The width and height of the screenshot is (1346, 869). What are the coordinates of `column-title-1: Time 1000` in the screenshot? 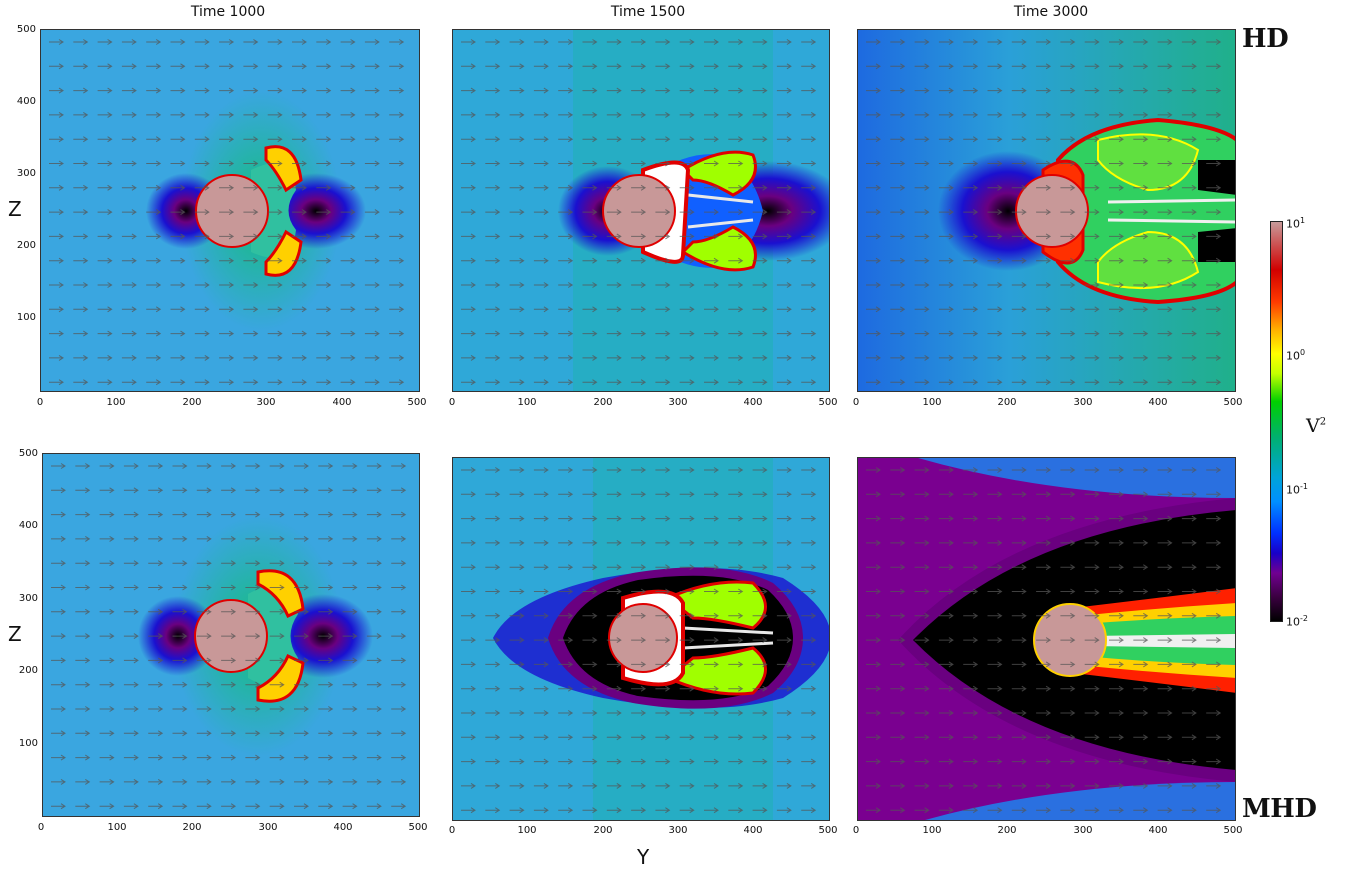 It's located at (228, 12).